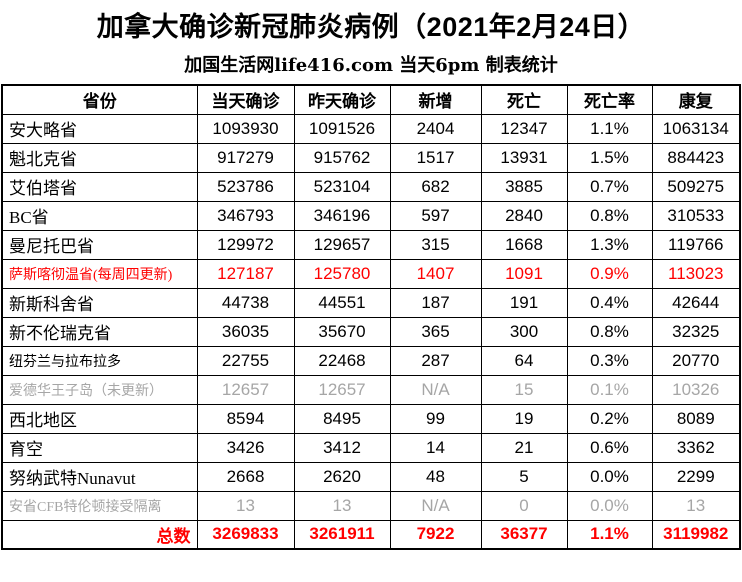 The height and width of the screenshot is (582, 742). Describe the element at coordinates (245, 331) in the screenshot. I see `cell-today-confirmed: 36035` at that location.